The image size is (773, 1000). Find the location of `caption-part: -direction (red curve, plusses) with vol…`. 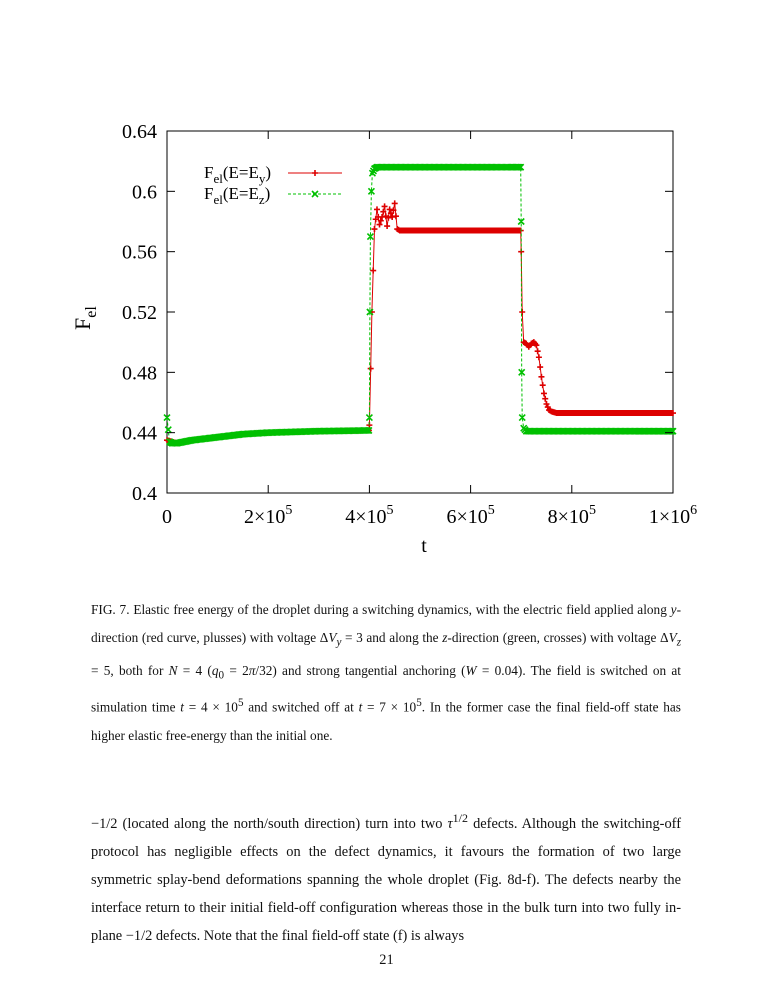

caption-part: -direction (red curve, plusses) with vol… is located at coordinates (386, 623).